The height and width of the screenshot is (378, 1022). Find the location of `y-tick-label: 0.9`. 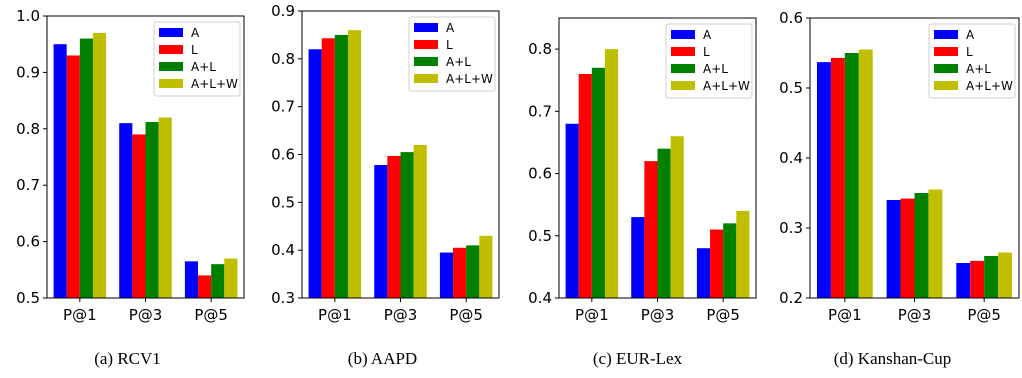

y-tick-label: 0.9 is located at coordinates (283, 11).